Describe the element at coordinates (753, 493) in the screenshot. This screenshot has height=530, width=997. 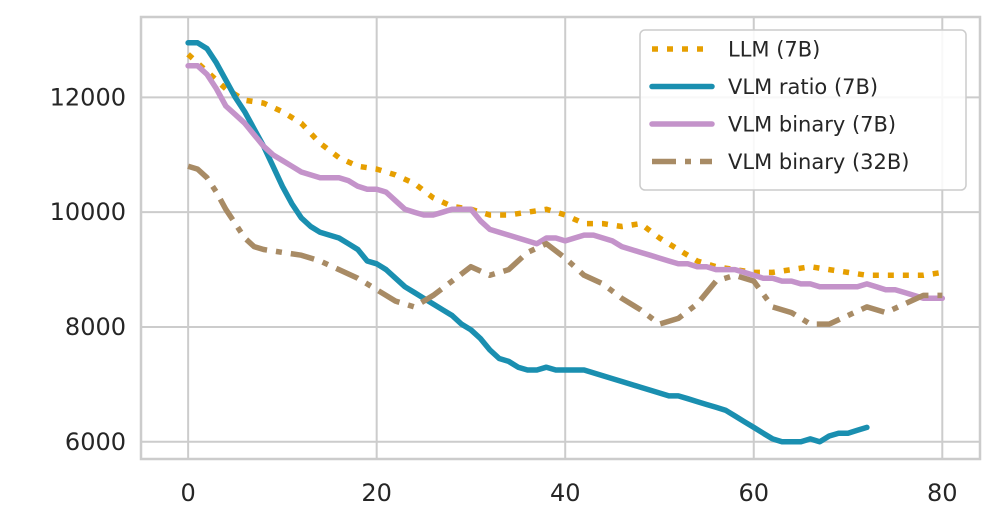
I see `x-tick-label: 60` at that location.